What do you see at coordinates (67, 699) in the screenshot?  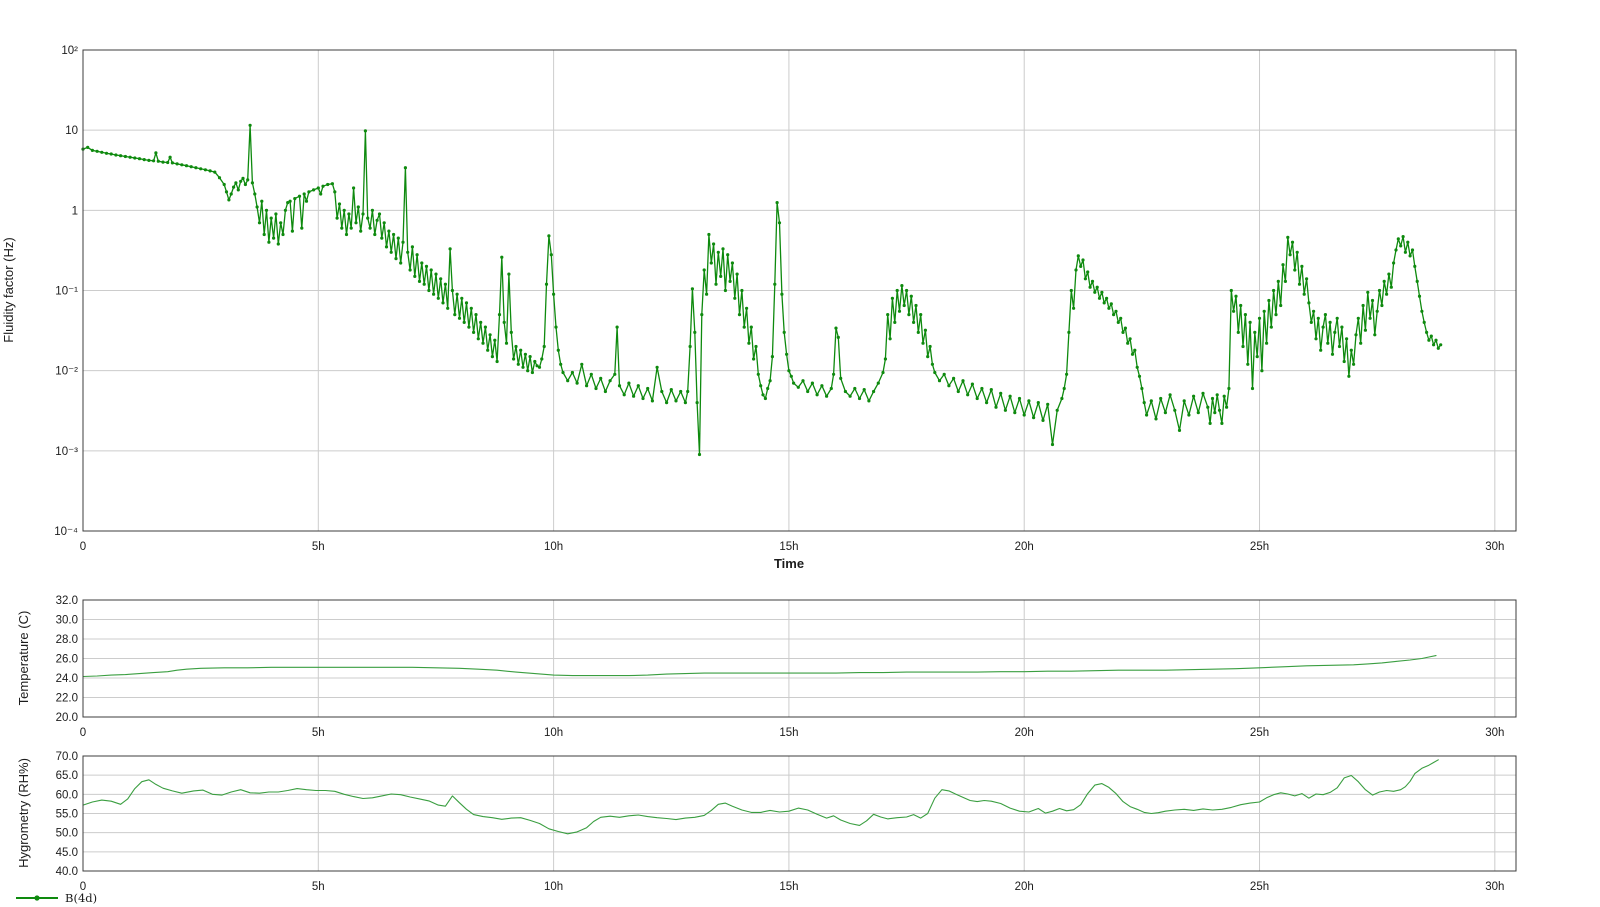 I see `y-tick-label: 22.0` at bounding box center [67, 699].